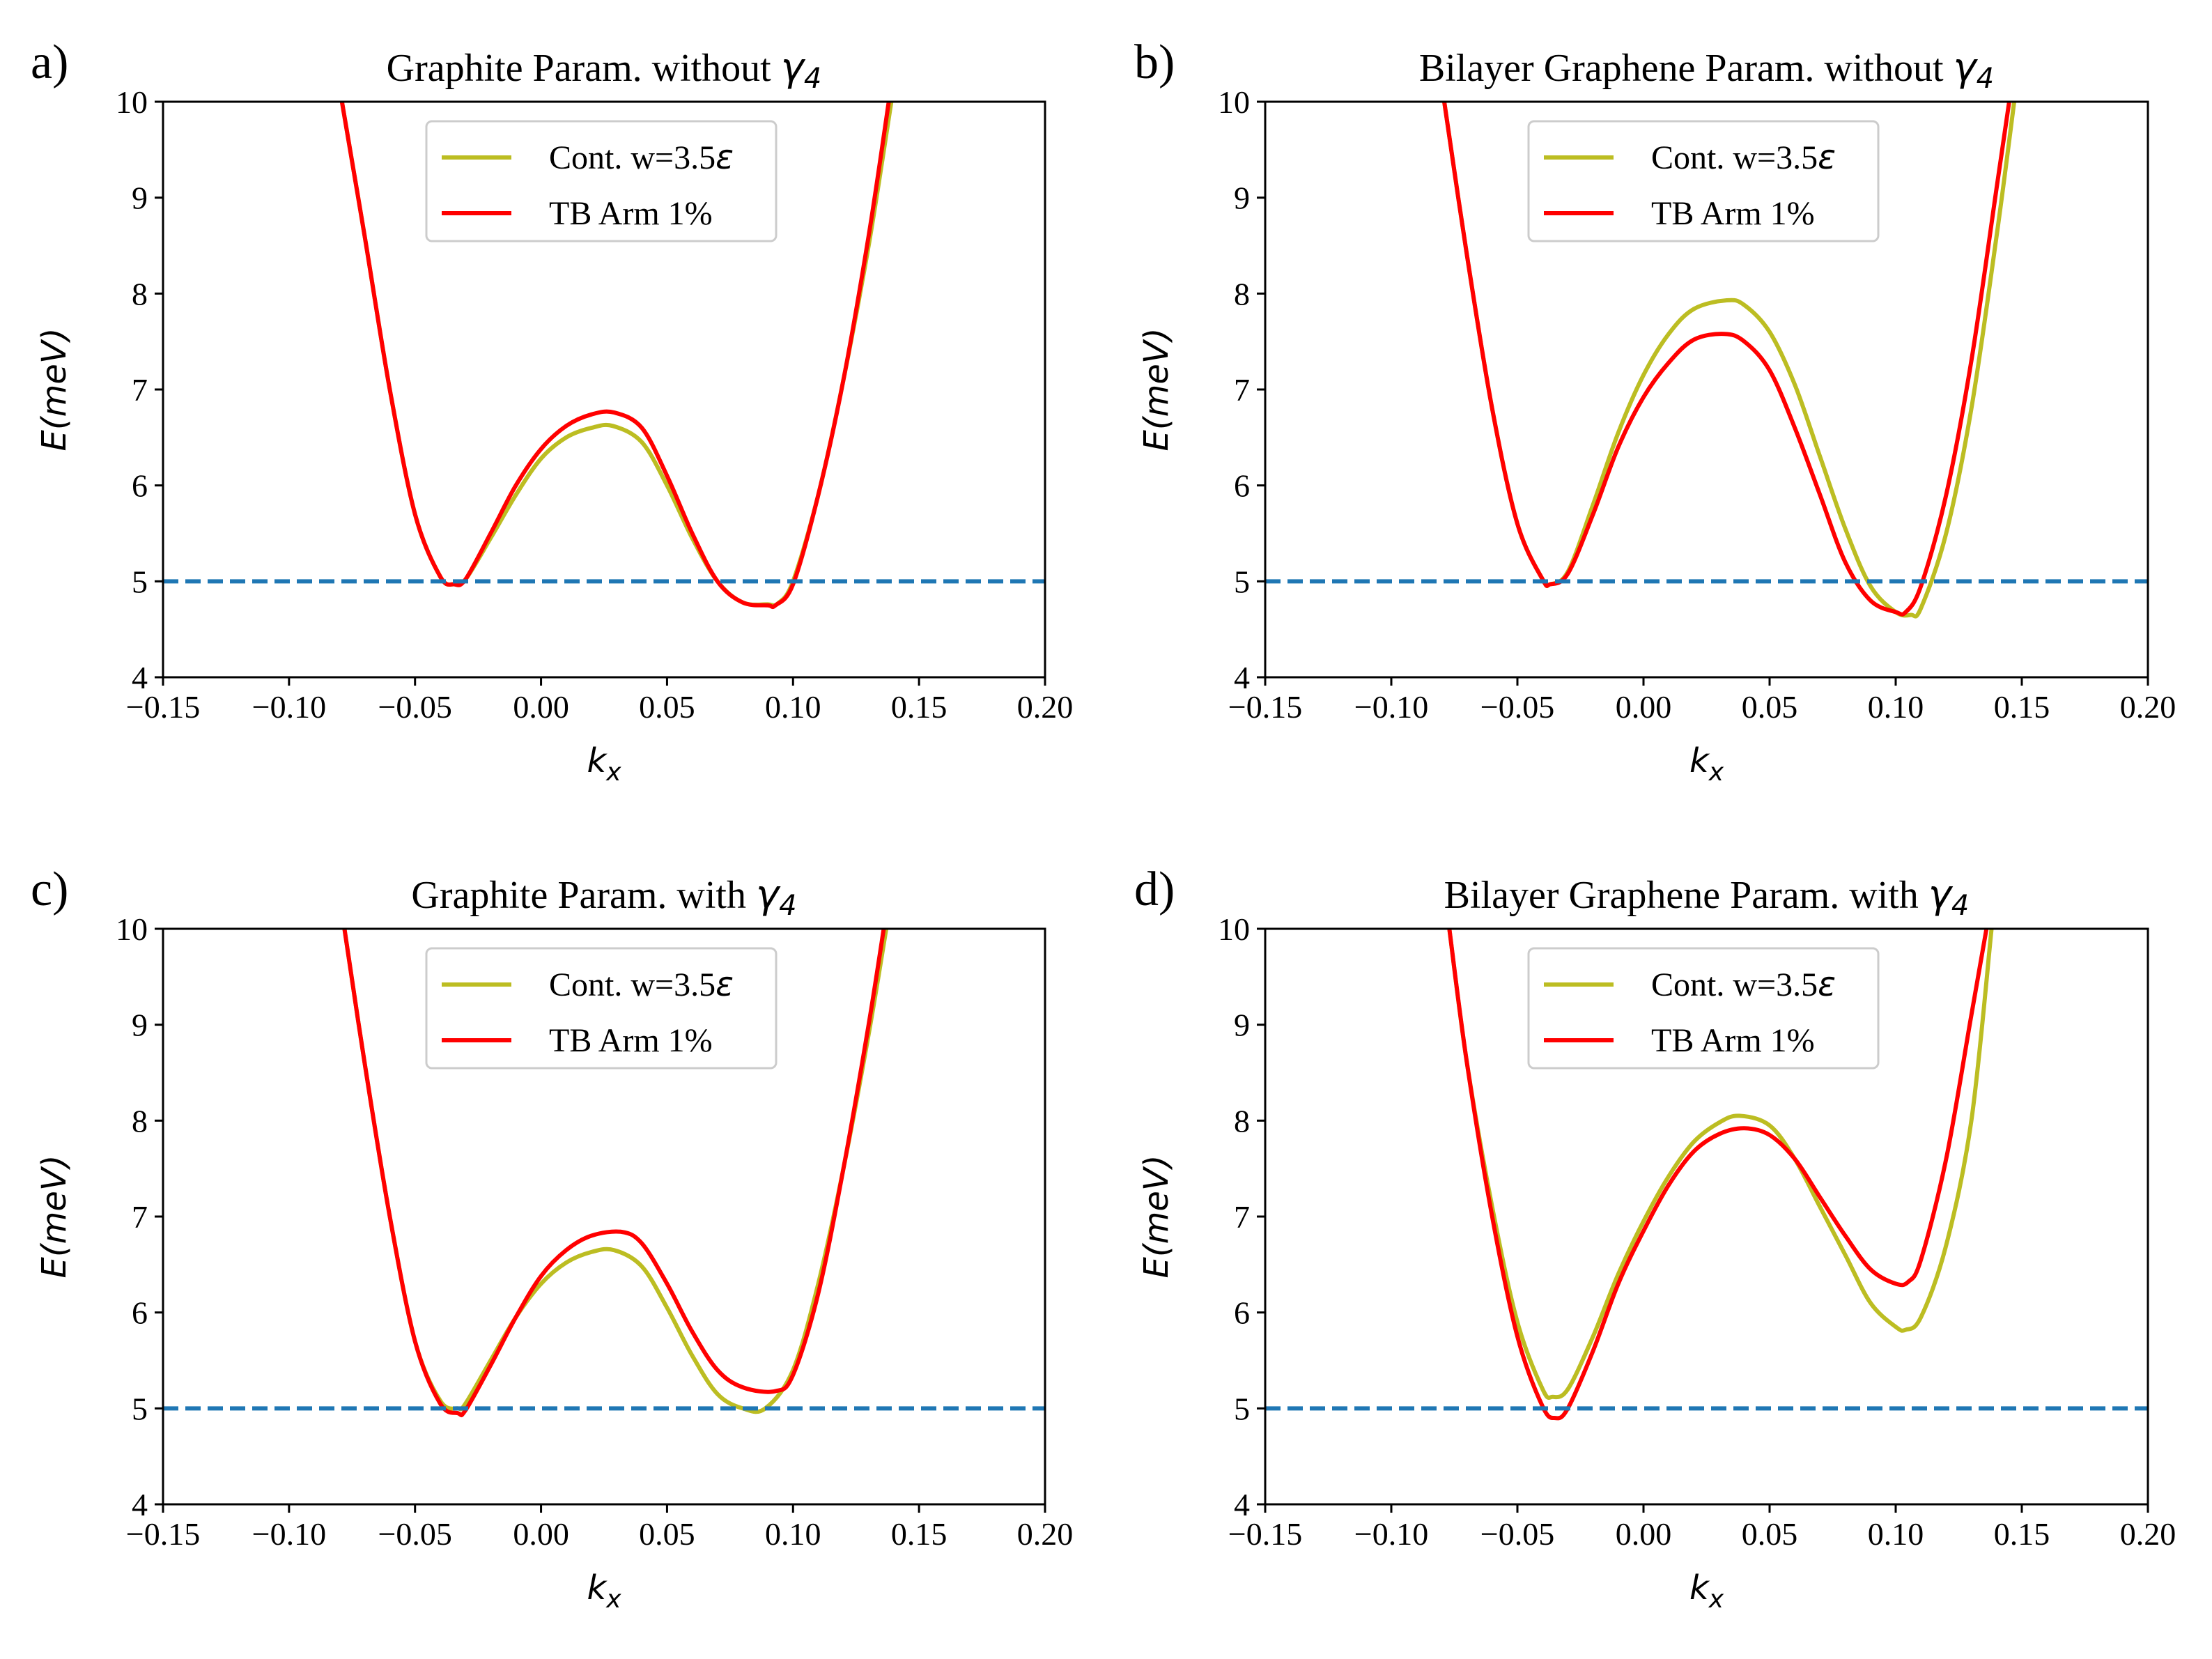  What do you see at coordinates (1154, 62) in the screenshot?
I see `panel-label: b)` at bounding box center [1154, 62].